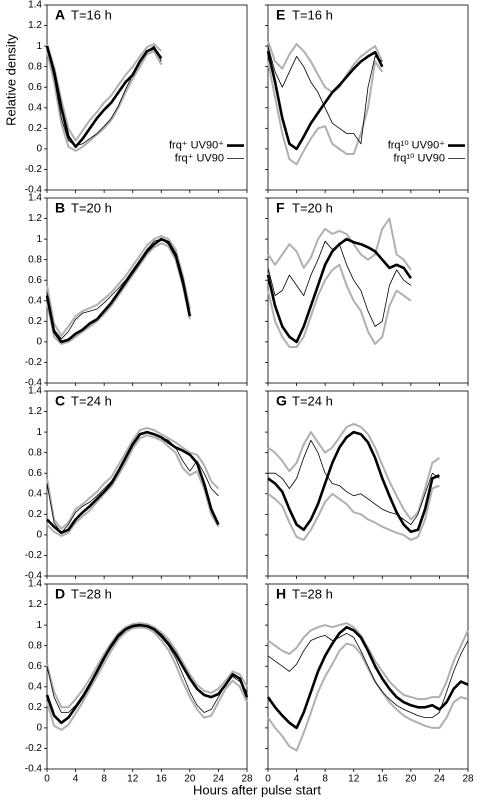 This screenshot has width=480, height=800. What do you see at coordinates (297, 779) in the screenshot?
I see `x-tick-label: 4` at bounding box center [297, 779].